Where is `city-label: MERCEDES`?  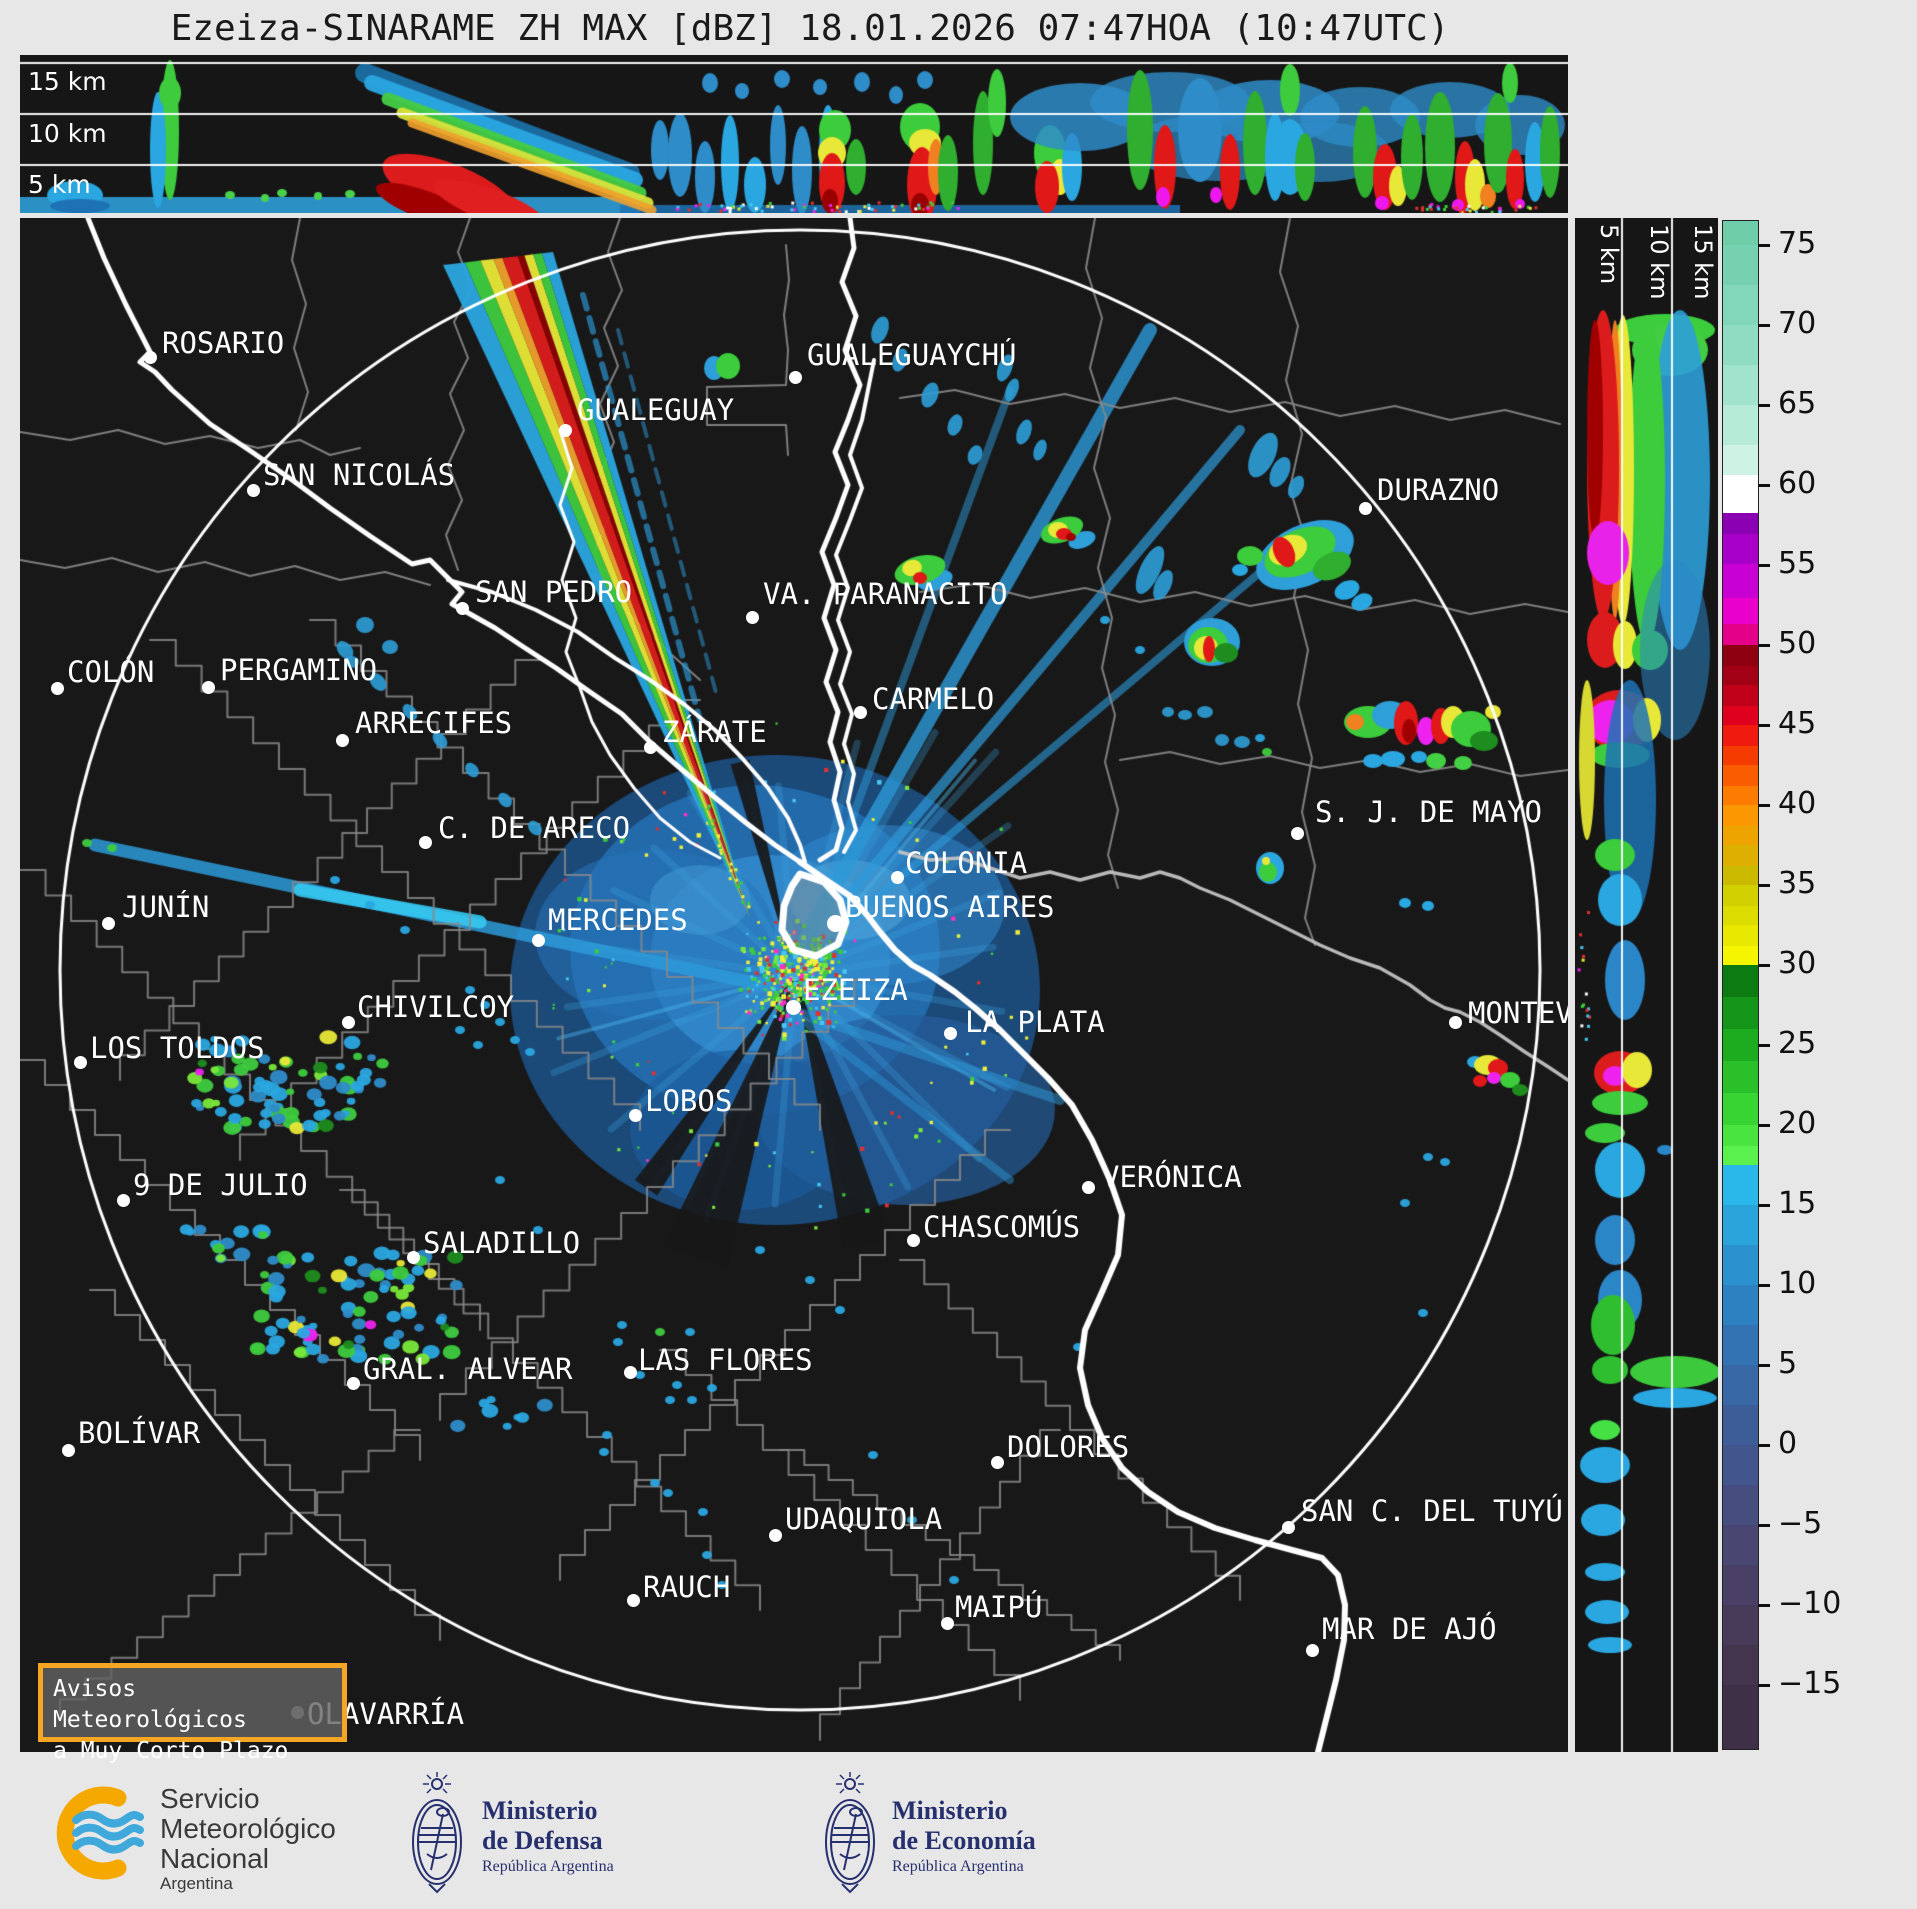
city-label: MERCEDES is located at coordinates (618, 920).